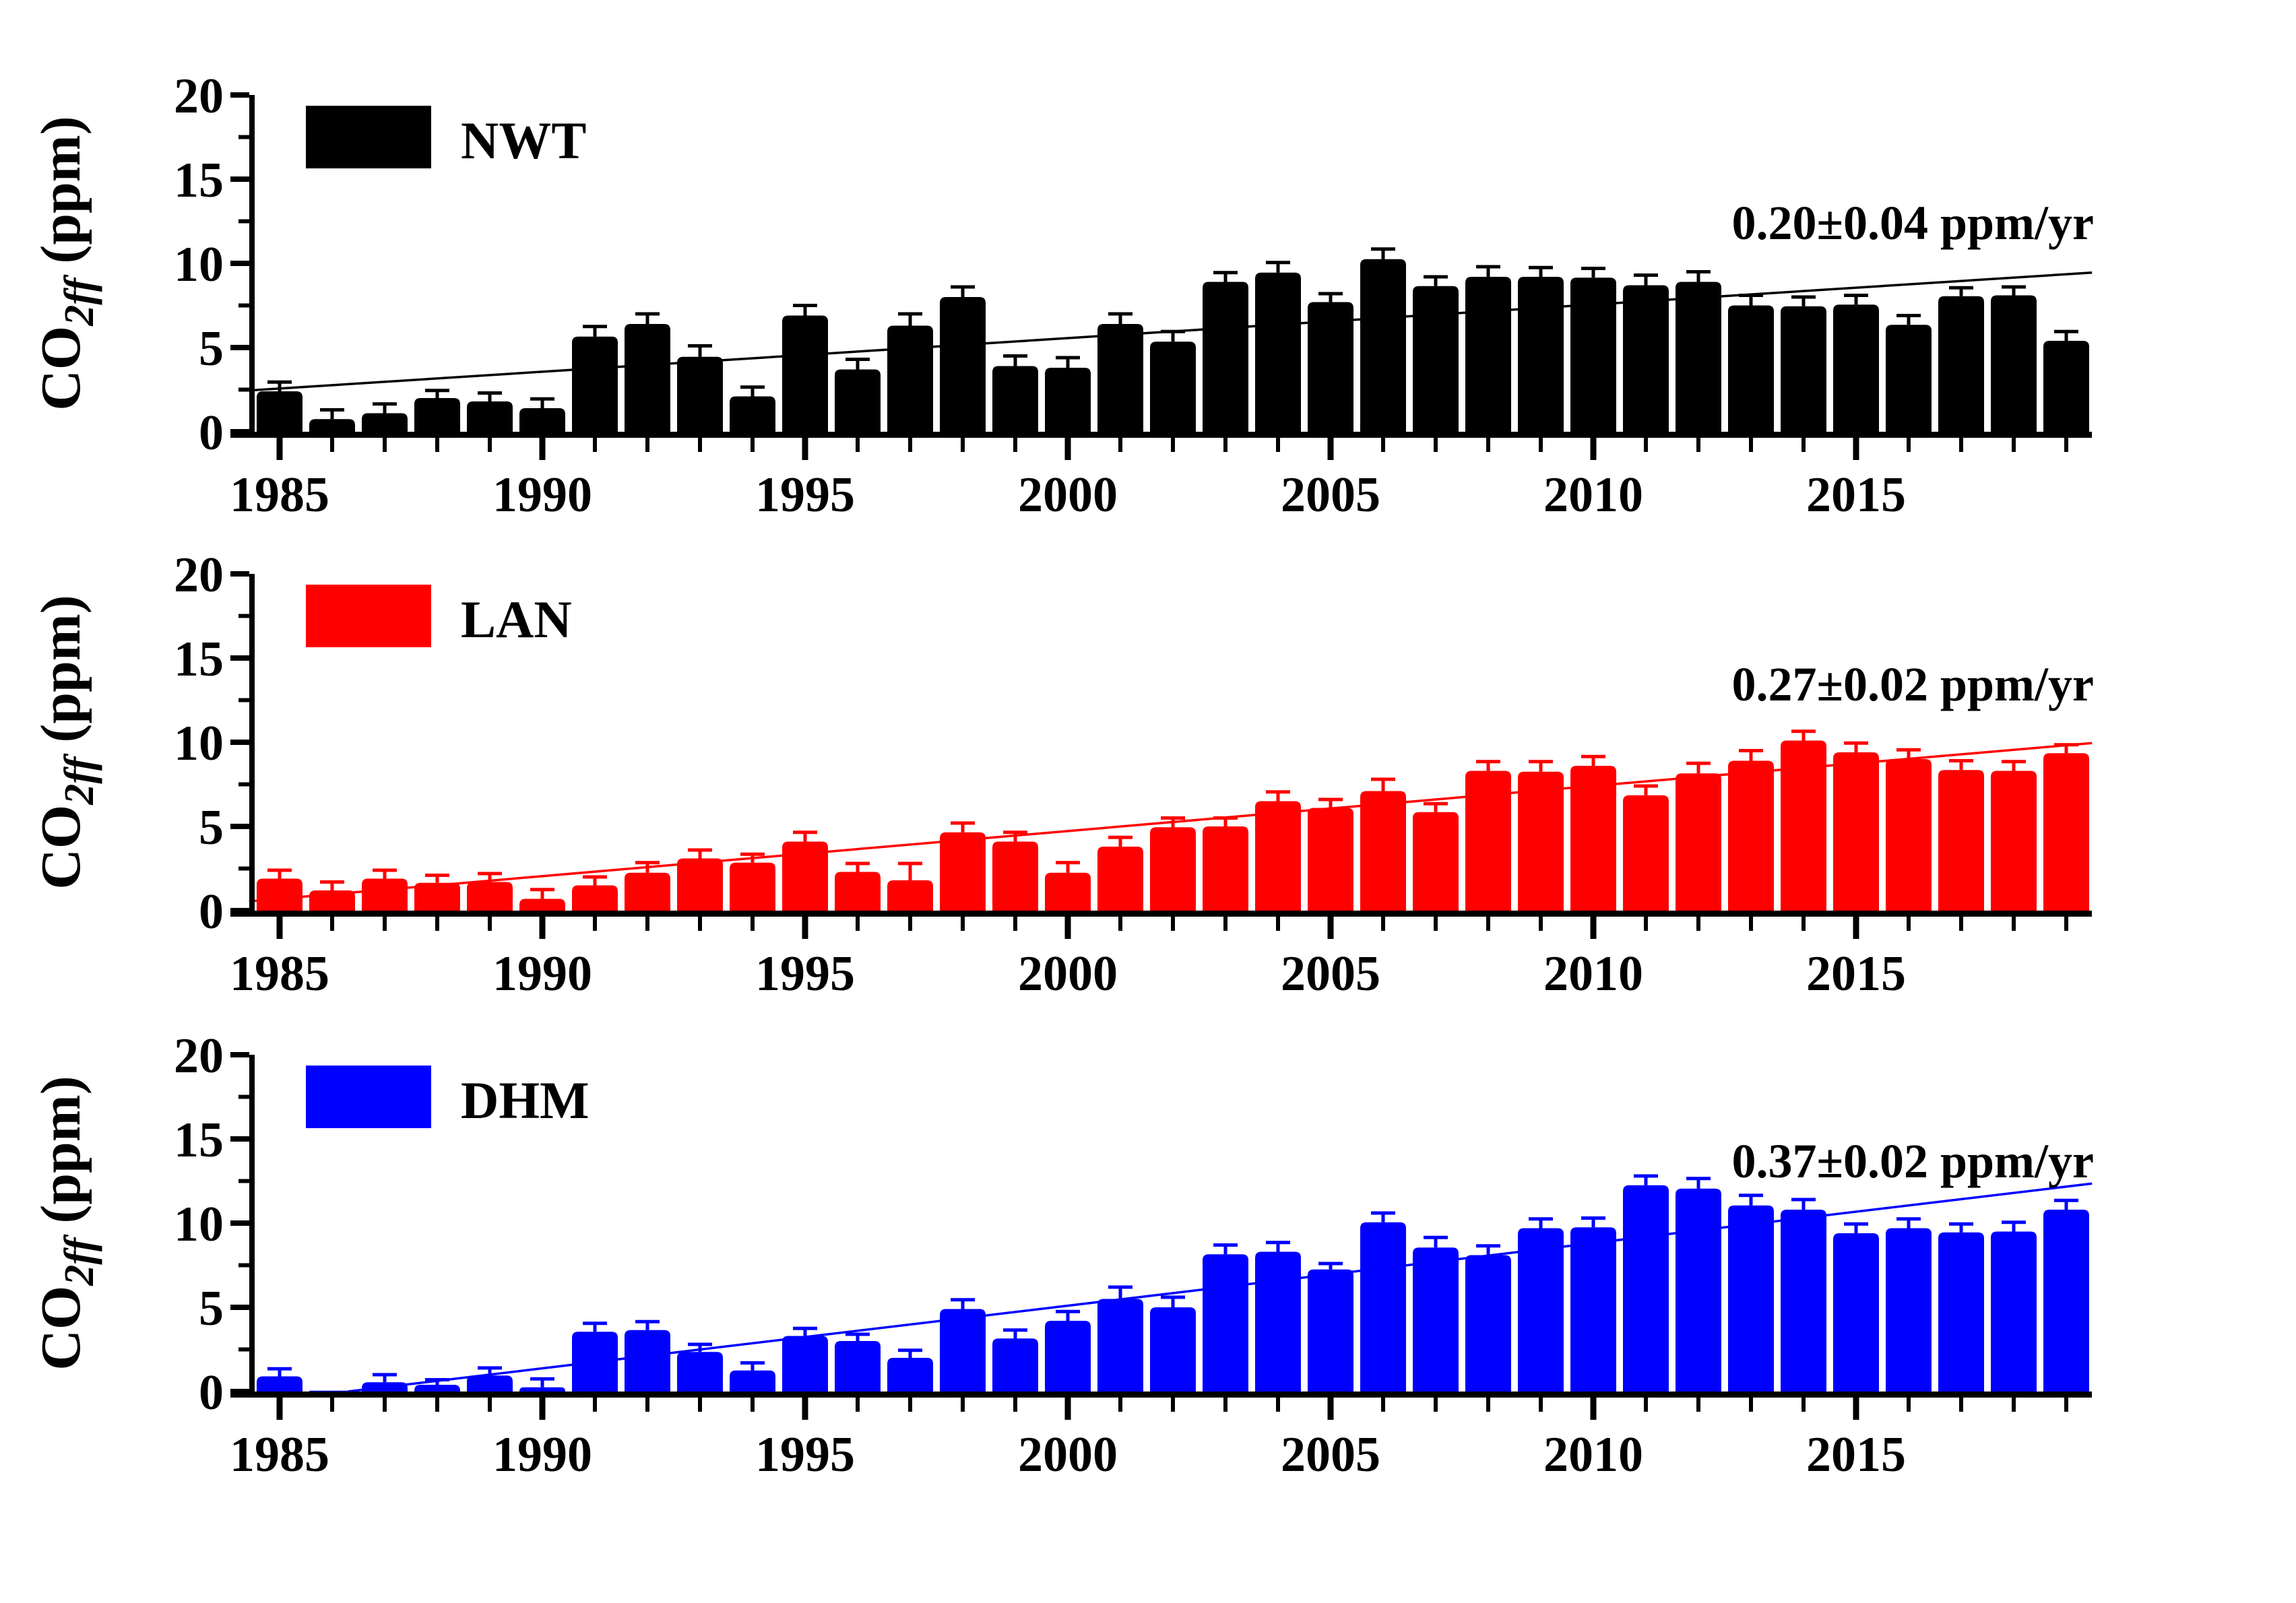 Image resolution: width=2296 pixels, height=1603 pixels. I want to click on x-minor-tick-2009, so click(1541, 924).